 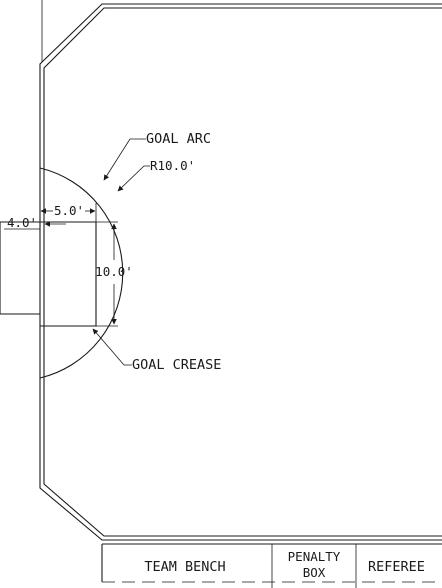 What do you see at coordinates (271, 565) in the screenshot?
I see `bench-table` at bounding box center [271, 565].